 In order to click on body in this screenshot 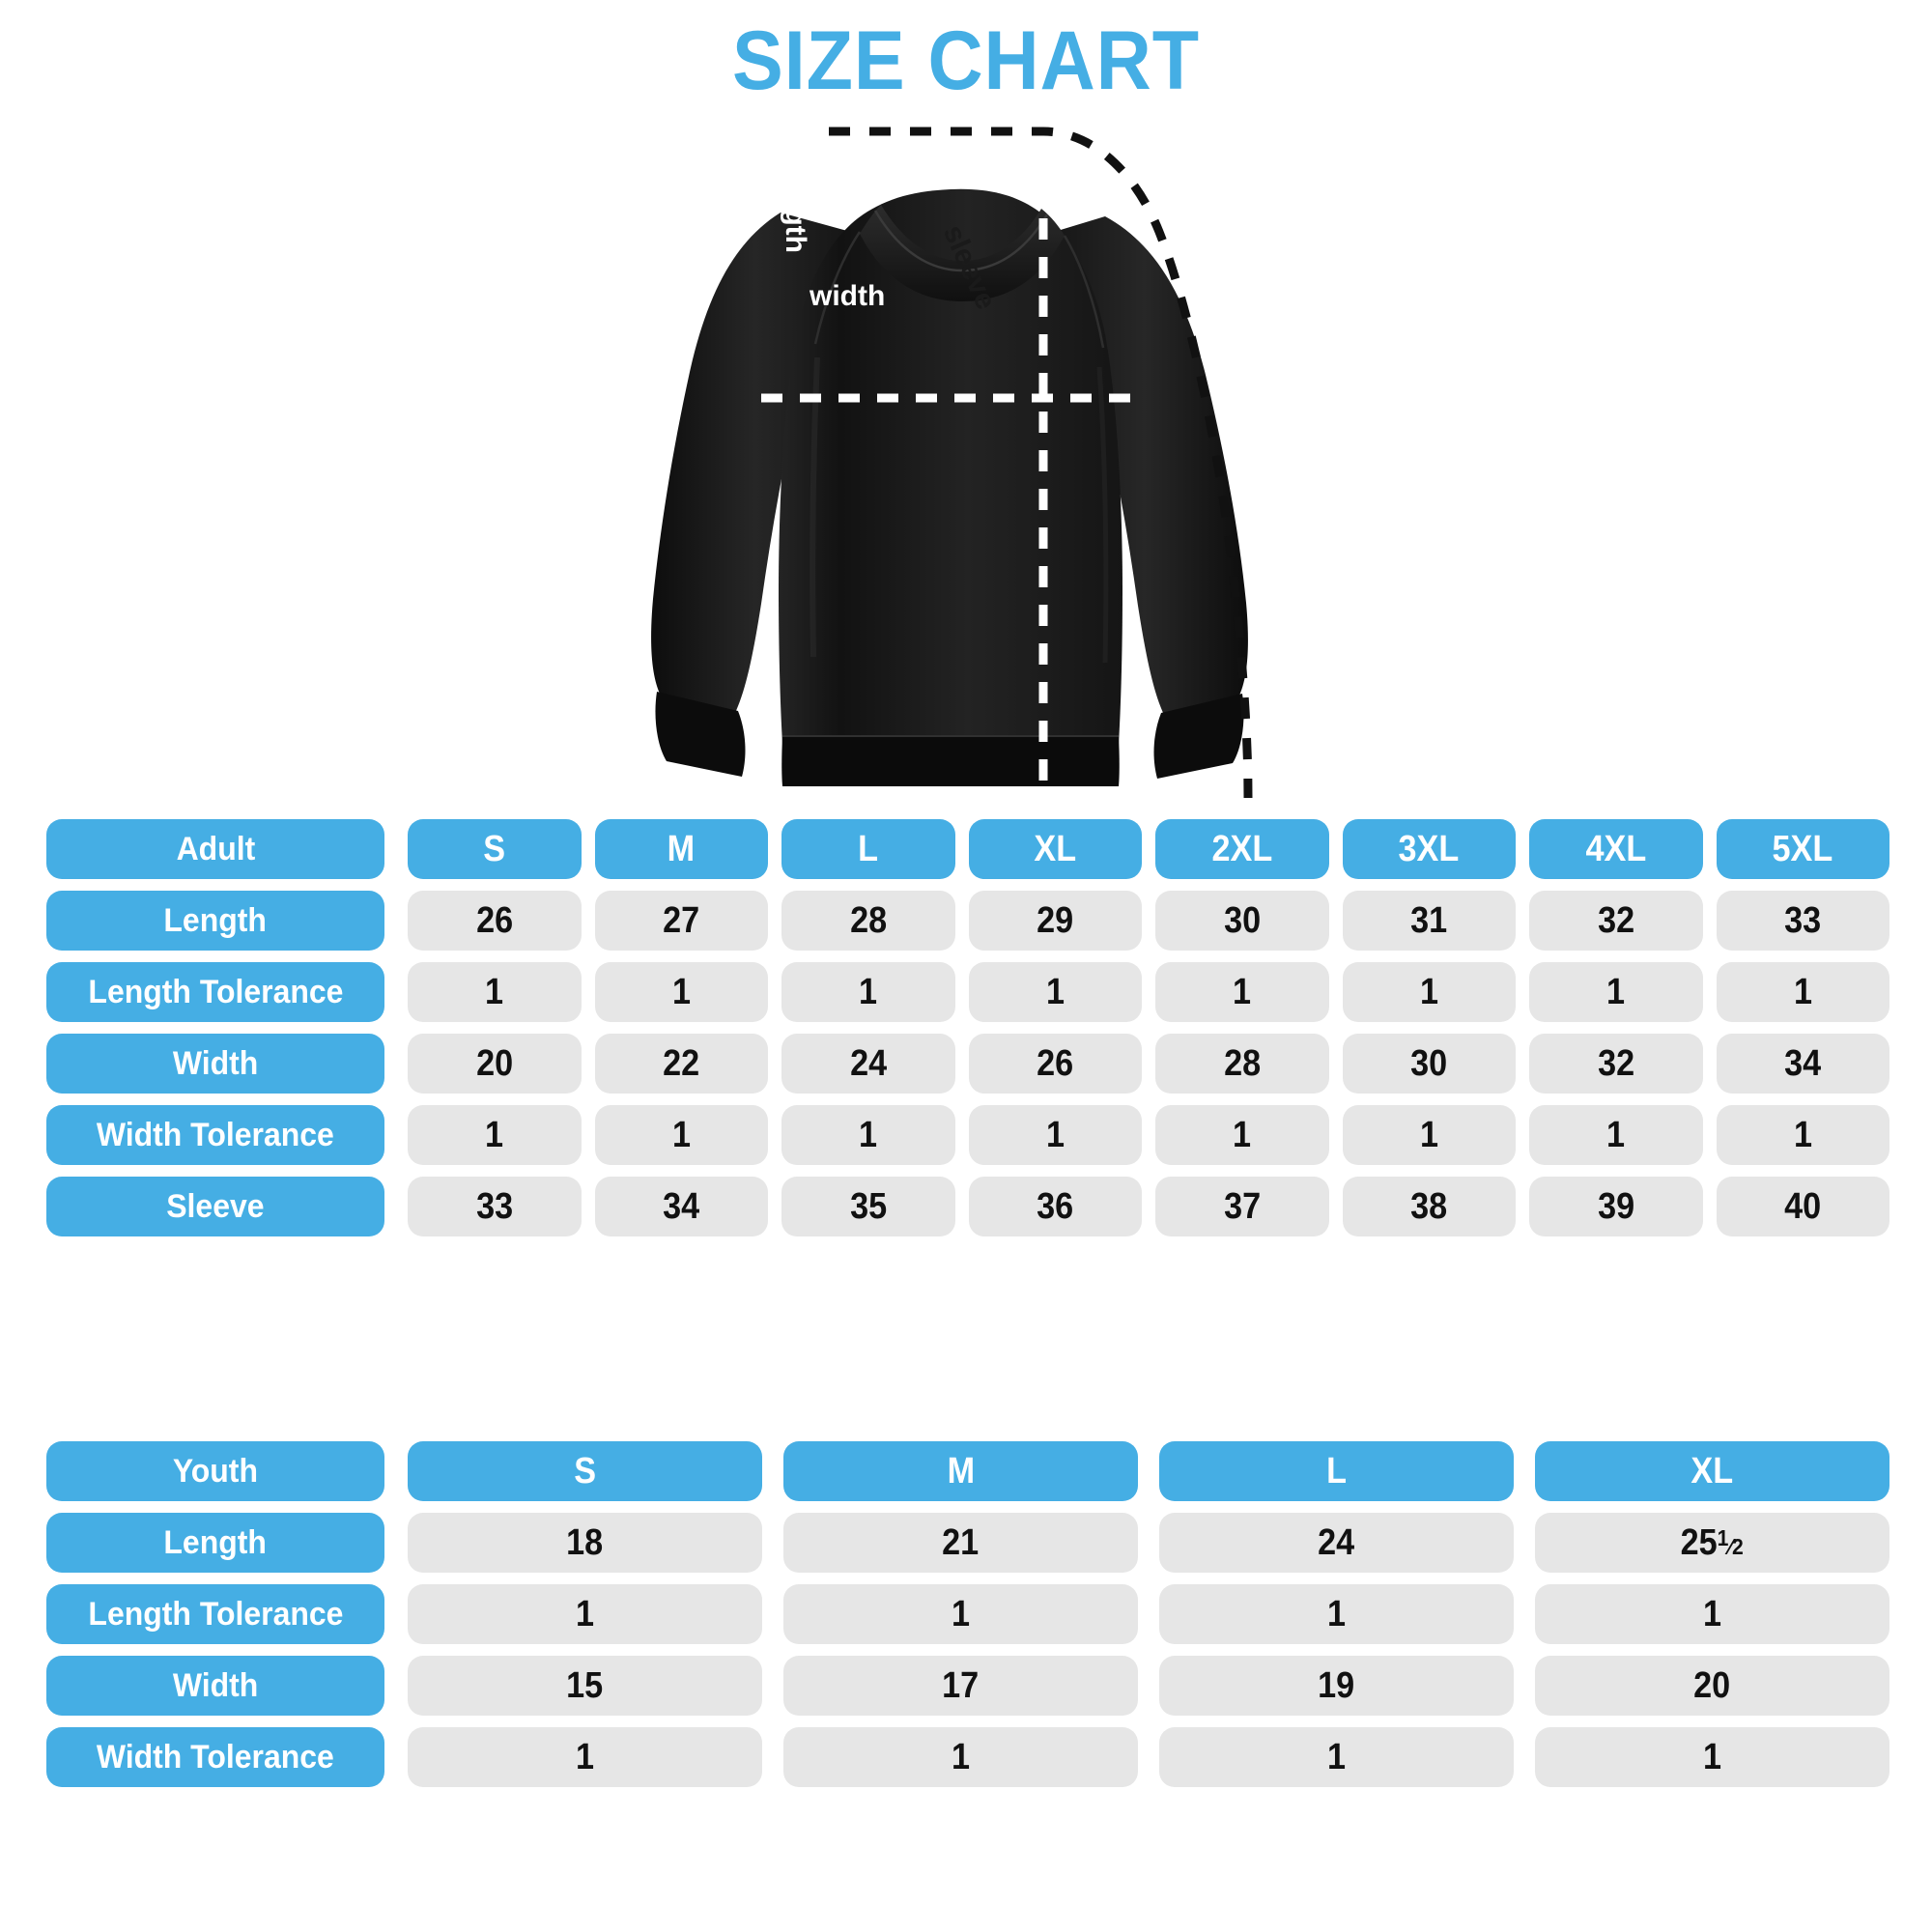, I will do `click(950, 466)`.